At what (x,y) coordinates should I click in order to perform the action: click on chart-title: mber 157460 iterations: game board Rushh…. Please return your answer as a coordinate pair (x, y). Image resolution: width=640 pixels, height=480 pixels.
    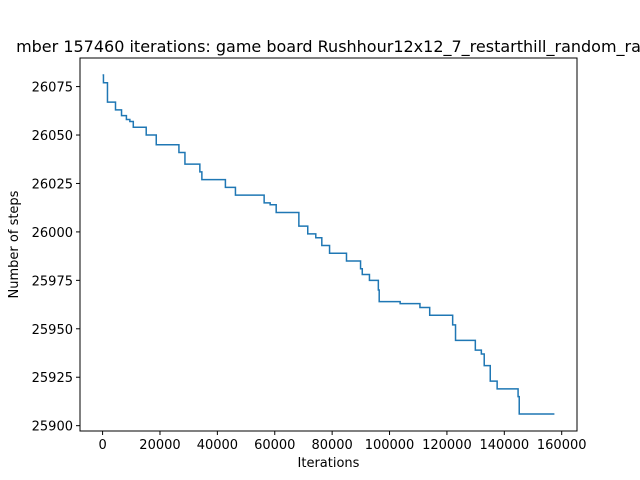
    Looking at the image, I should click on (328, 47).